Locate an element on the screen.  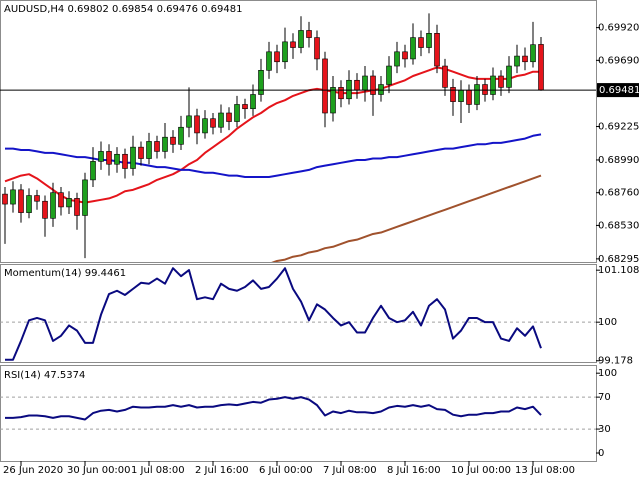
open-value: 0.69802 is located at coordinates (87, 9).